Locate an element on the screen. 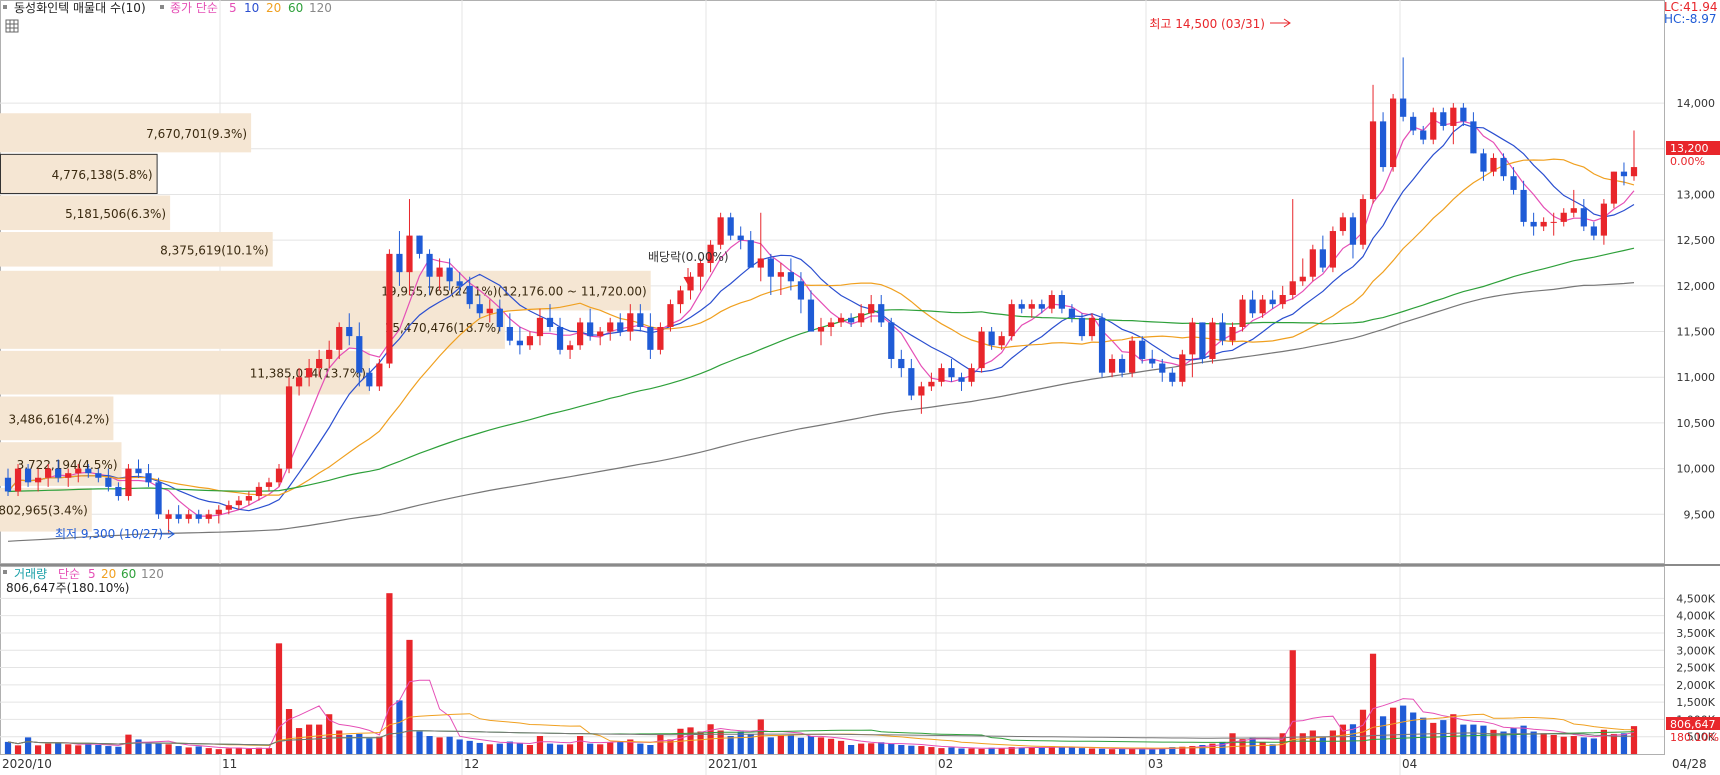 This screenshot has height=775, width=1720. volume-profile-label: 3,486,616(4.2%) is located at coordinates (58, 419).